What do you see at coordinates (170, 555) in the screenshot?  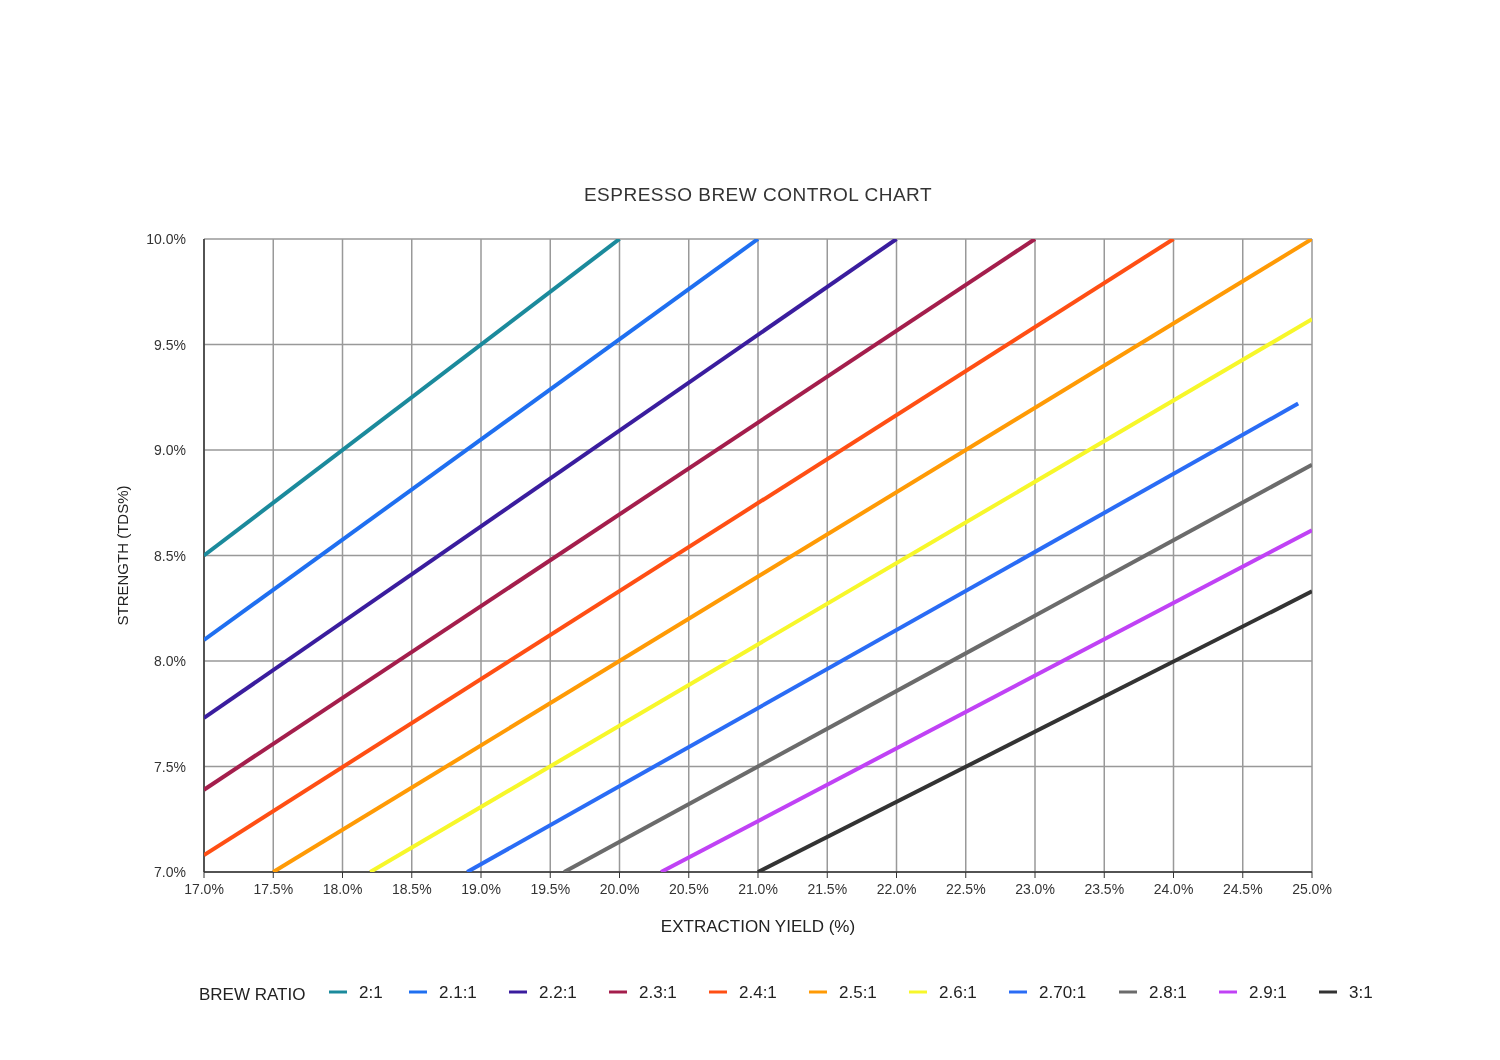 I see `y-tick-label: 8.5%` at bounding box center [170, 555].